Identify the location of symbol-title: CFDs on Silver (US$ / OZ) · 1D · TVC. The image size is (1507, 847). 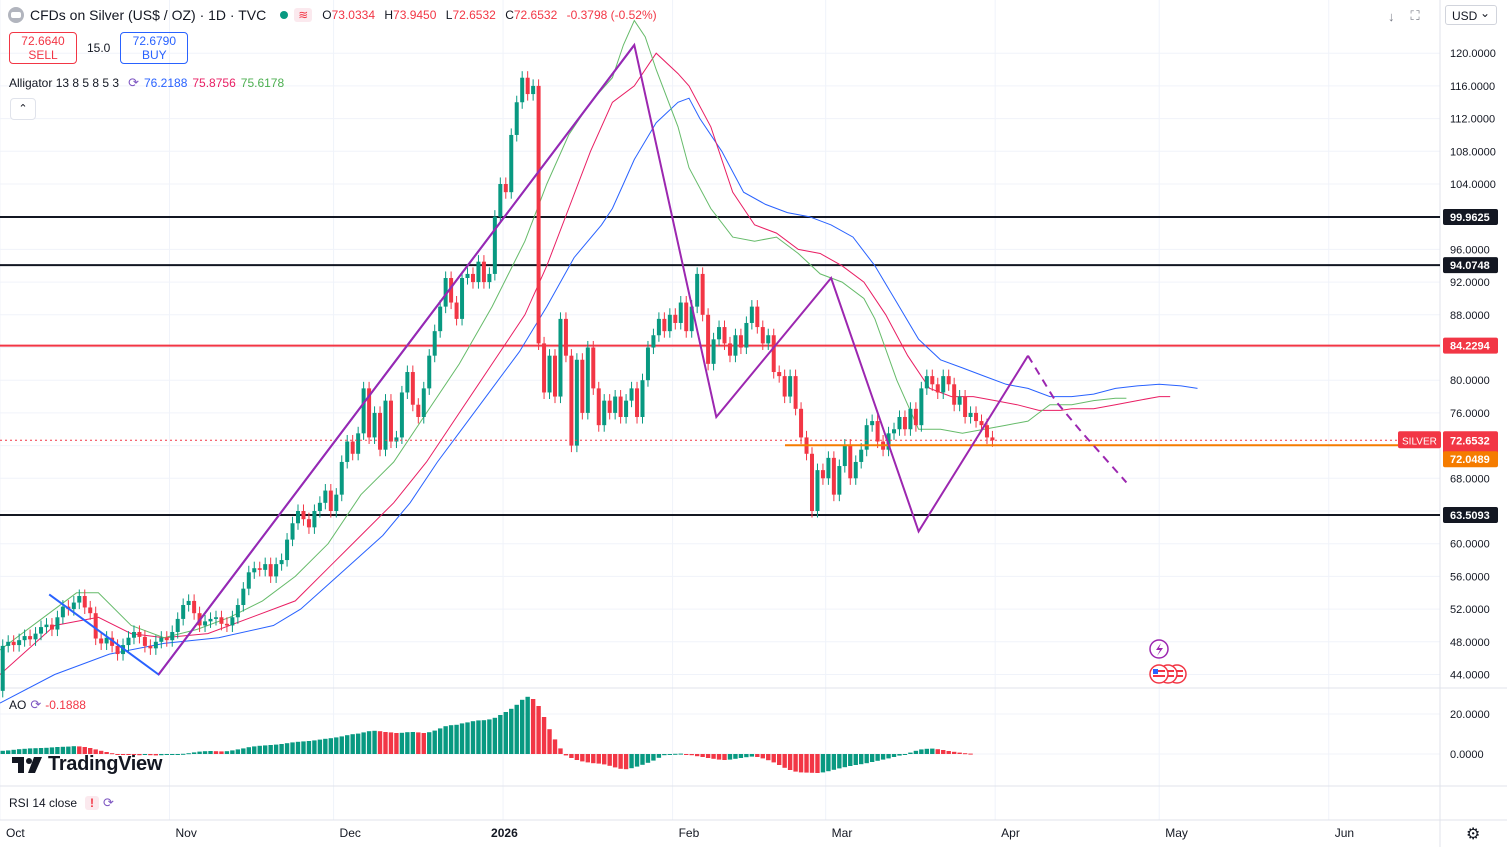
(148, 15).